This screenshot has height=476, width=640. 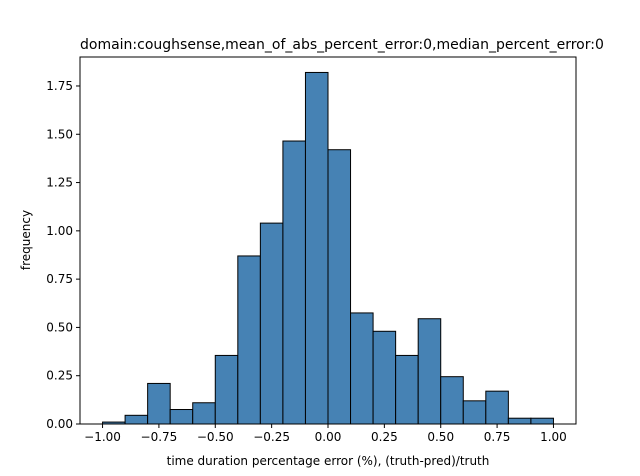 I want to click on x-tick-label: 0.75, so click(x=497, y=437).